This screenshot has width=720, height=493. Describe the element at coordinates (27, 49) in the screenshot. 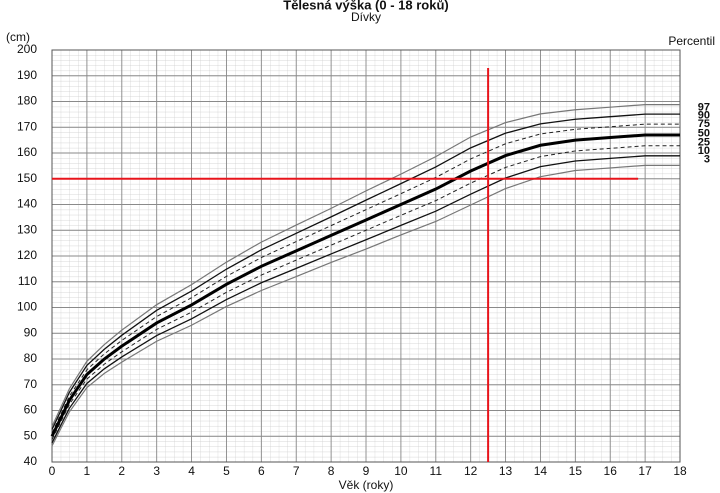

I see `y-tick-label: 200` at that location.